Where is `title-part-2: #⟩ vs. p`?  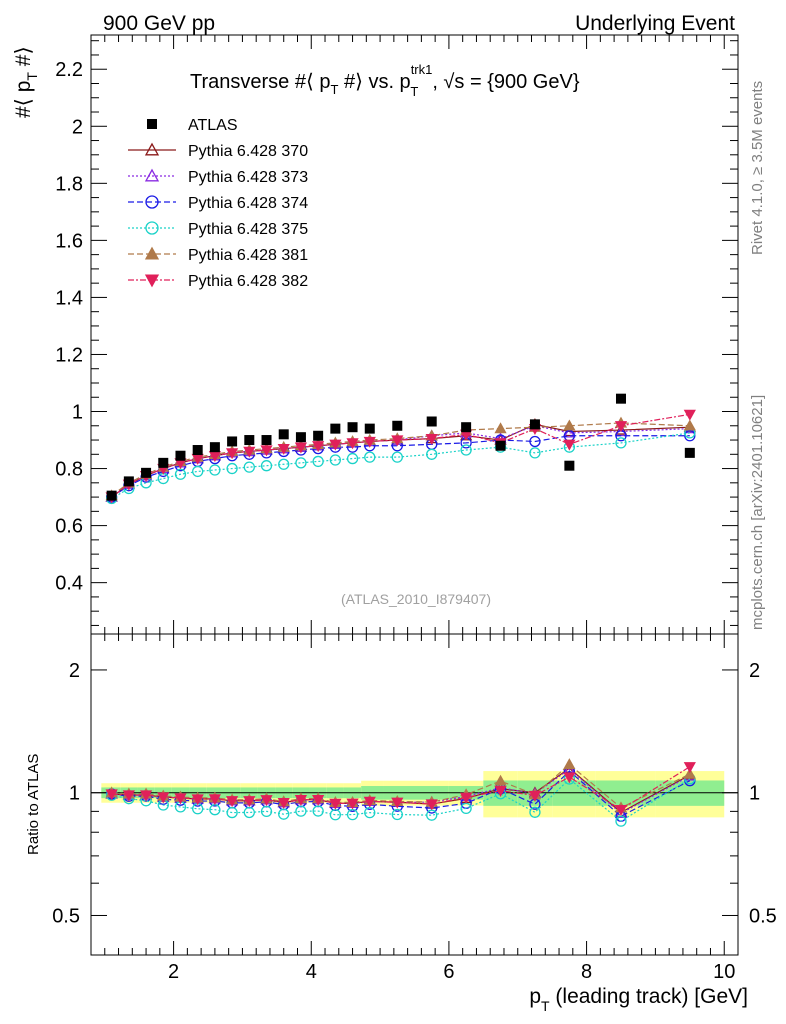
title-part-2: #⟩ vs. p is located at coordinates (374, 82).